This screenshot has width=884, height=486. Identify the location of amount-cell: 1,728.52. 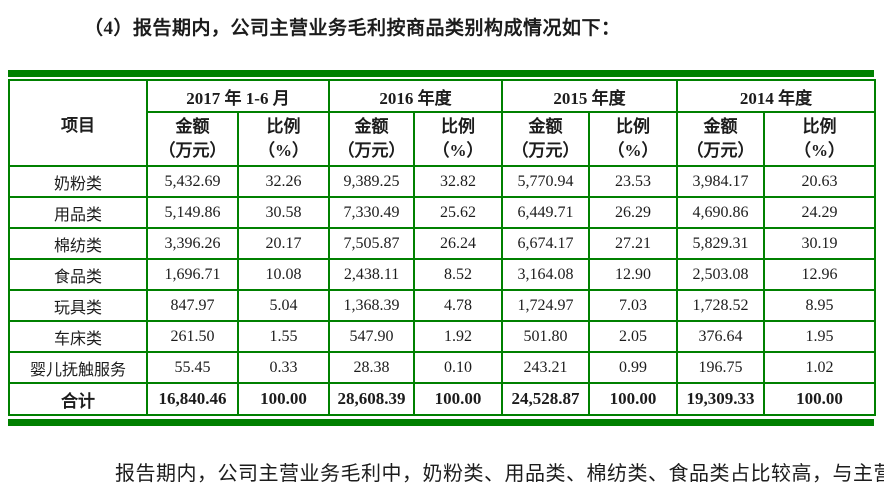
(721, 305).